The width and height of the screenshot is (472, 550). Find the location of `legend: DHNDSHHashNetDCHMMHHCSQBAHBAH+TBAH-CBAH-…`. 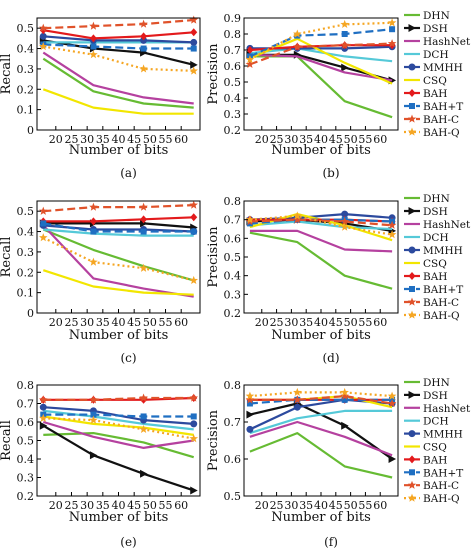

legend: DHNDSHHashNetDCHMMHHCSQBAHBAH+TBAH-CBAH-… is located at coordinates (437, 441).